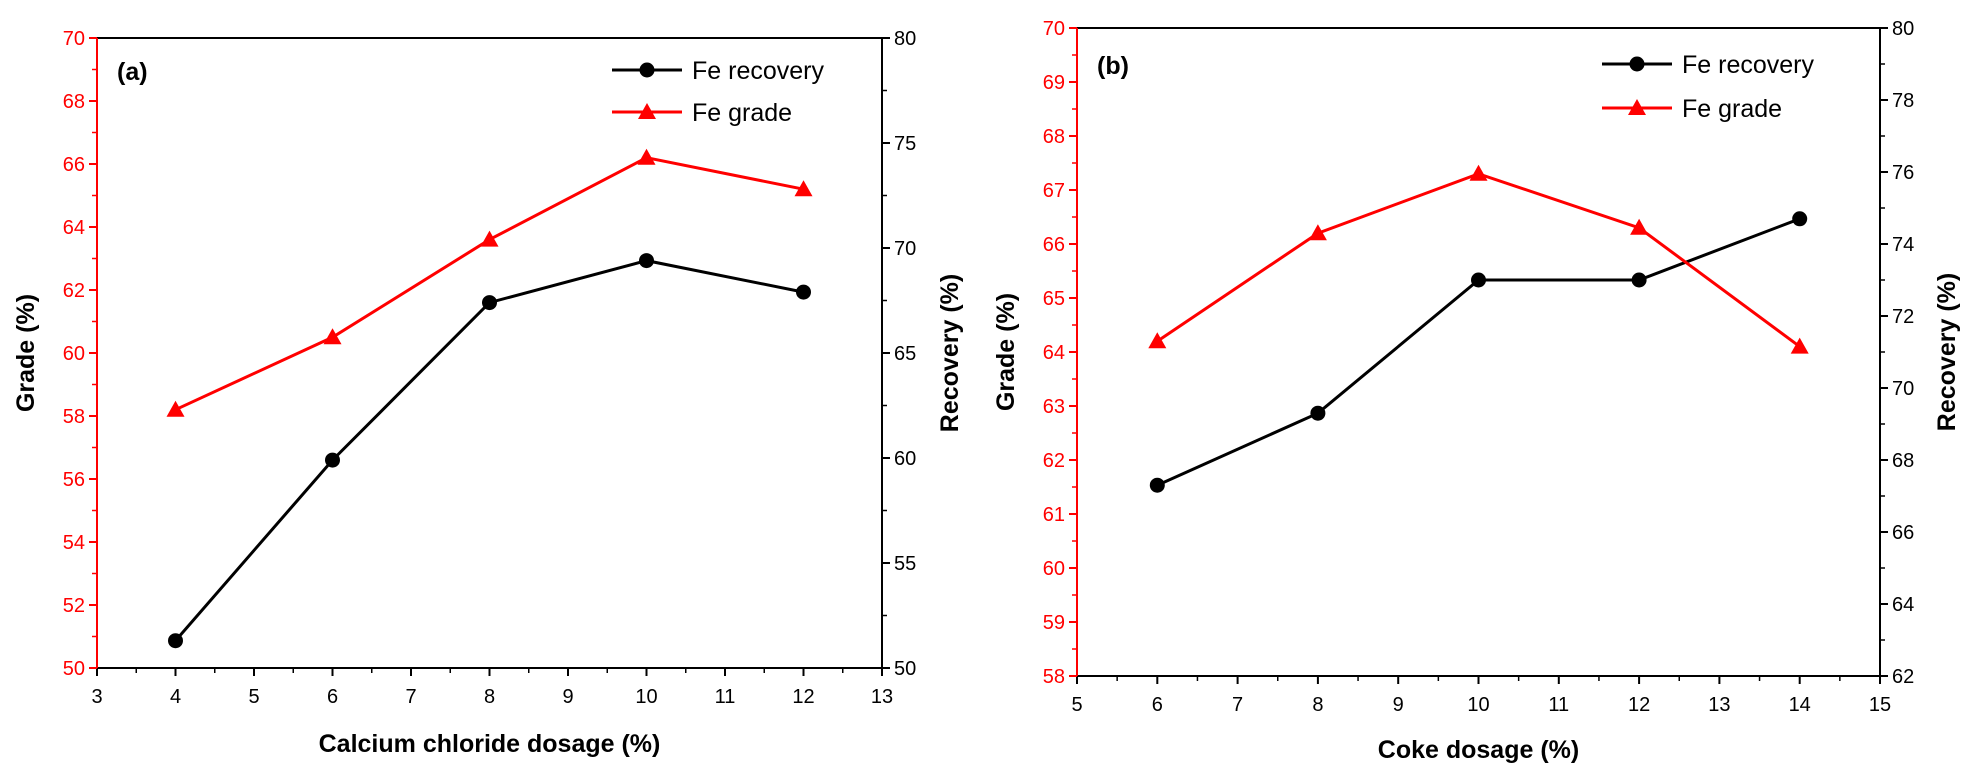  I want to click on left-y-tick-label: 59, so click(1054, 623).